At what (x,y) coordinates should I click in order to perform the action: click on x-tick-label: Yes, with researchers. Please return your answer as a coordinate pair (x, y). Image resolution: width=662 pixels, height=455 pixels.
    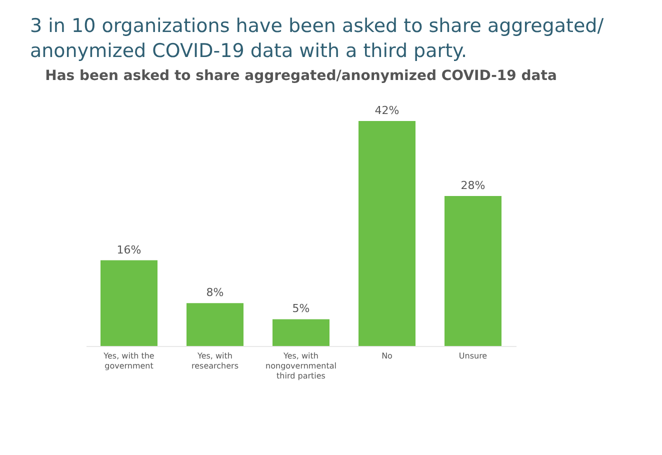
    Looking at the image, I should click on (215, 361).